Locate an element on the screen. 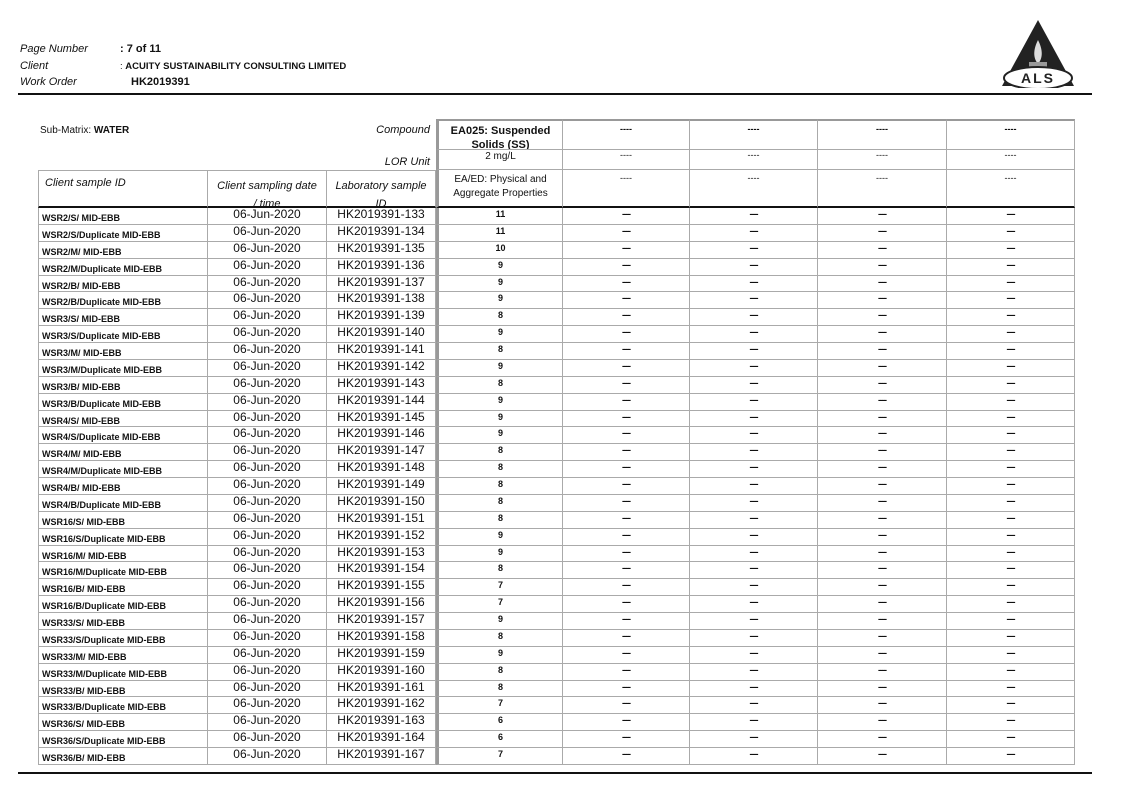 The height and width of the screenshot is (794, 1122). lab-sample-id-cell: HK2019391-140 is located at coordinates (381, 334).